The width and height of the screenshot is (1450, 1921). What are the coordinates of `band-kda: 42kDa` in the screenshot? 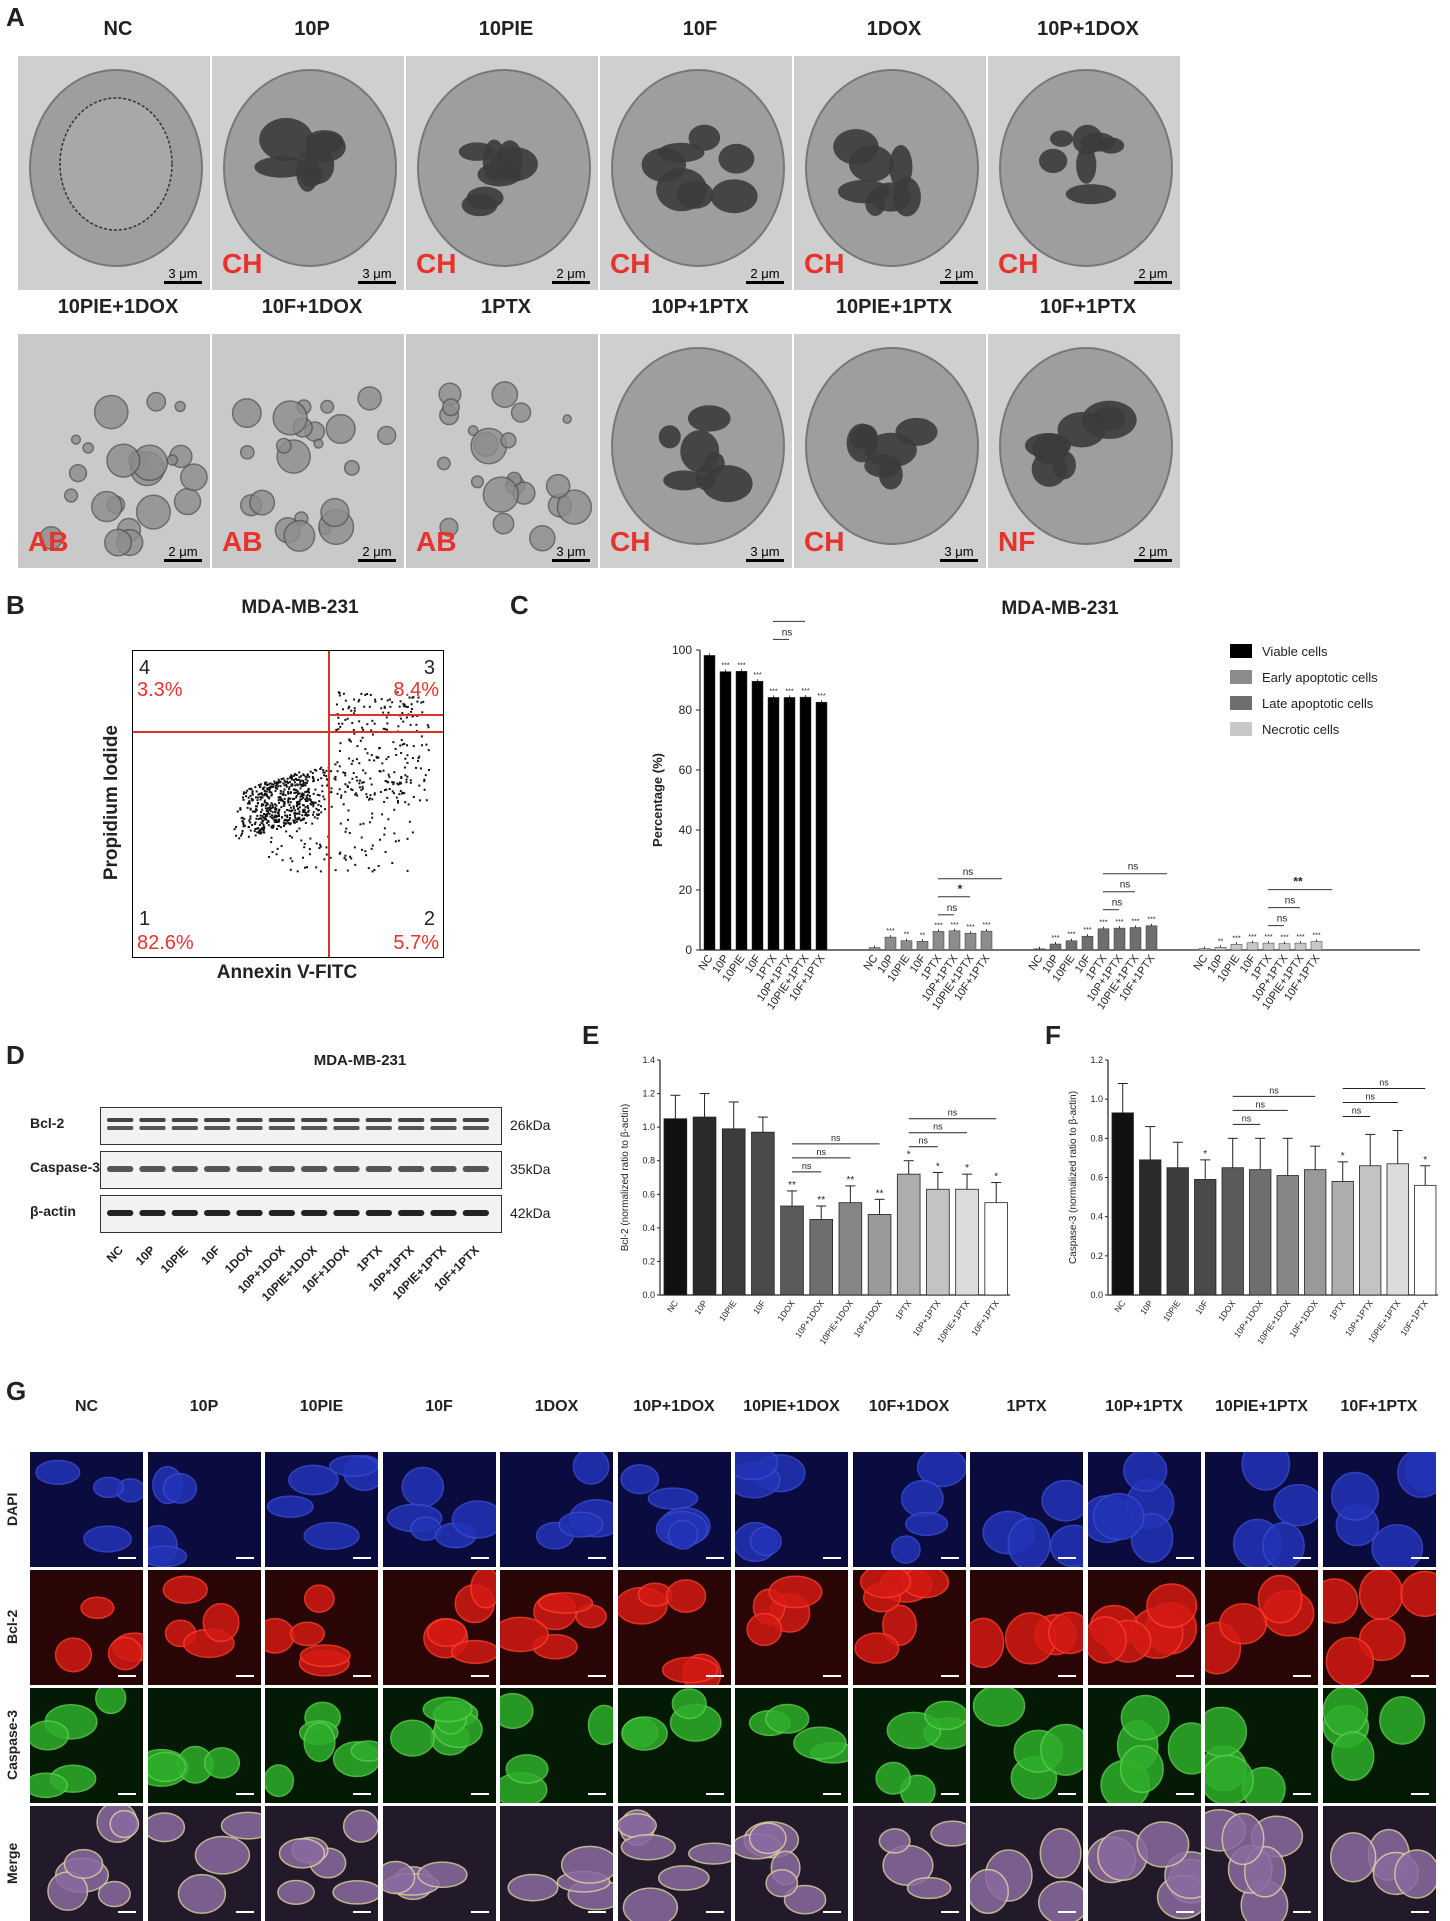 It's located at (530, 1213).